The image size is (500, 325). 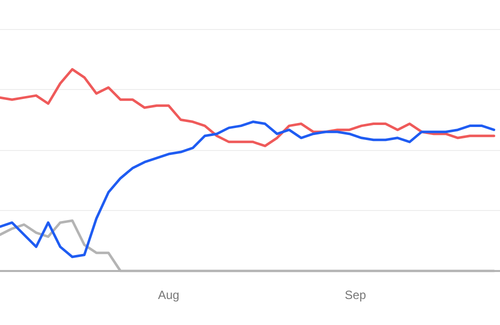 What do you see at coordinates (169, 295) in the screenshot?
I see `x-tick-label: Aug` at bounding box center [169, 295].